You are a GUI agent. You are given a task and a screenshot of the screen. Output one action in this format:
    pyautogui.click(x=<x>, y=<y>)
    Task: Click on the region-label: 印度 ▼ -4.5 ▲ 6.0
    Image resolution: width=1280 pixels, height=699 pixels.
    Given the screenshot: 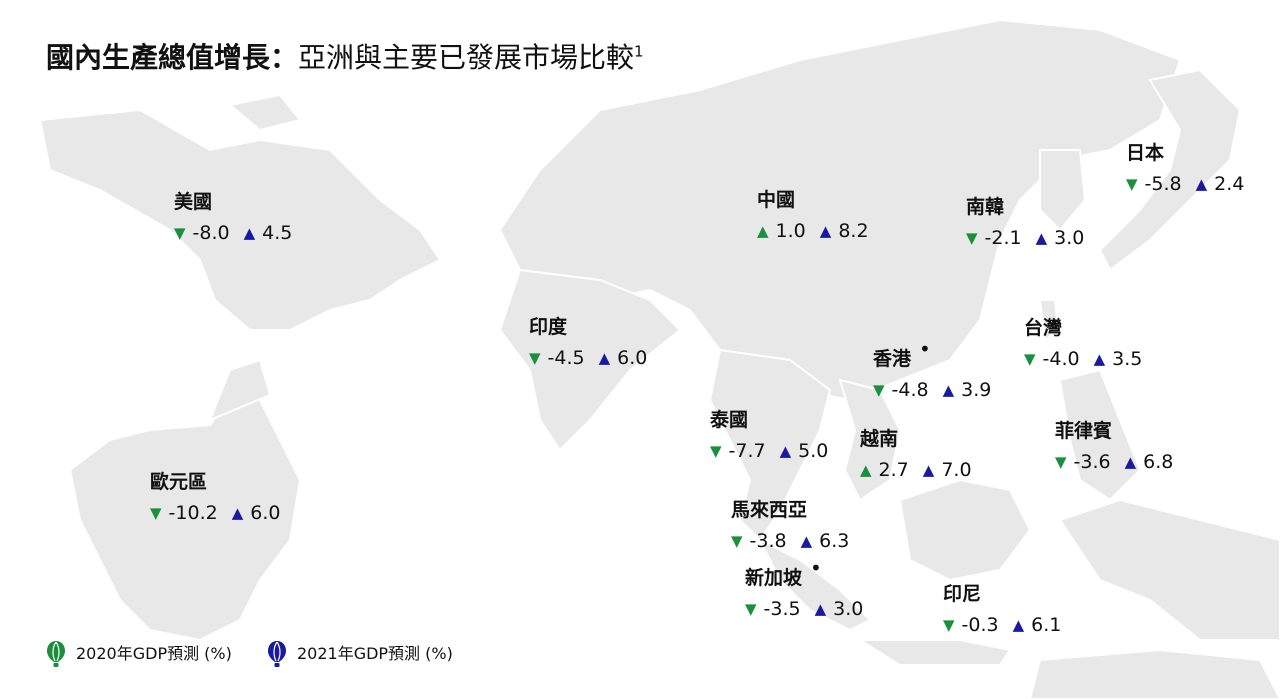 What is the action you would take?
    pyautogui.click(x=588, y=343)
    